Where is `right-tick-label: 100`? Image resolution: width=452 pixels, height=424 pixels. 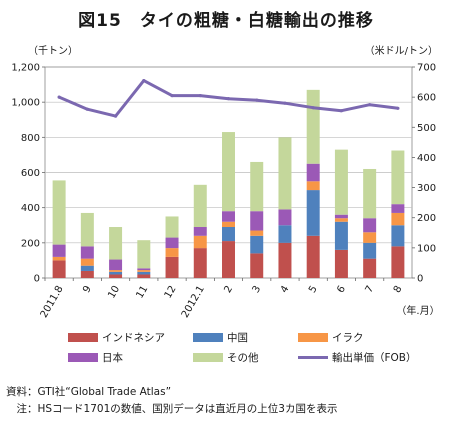
right-tick-label: 100 is located at coordinates (426, 248).